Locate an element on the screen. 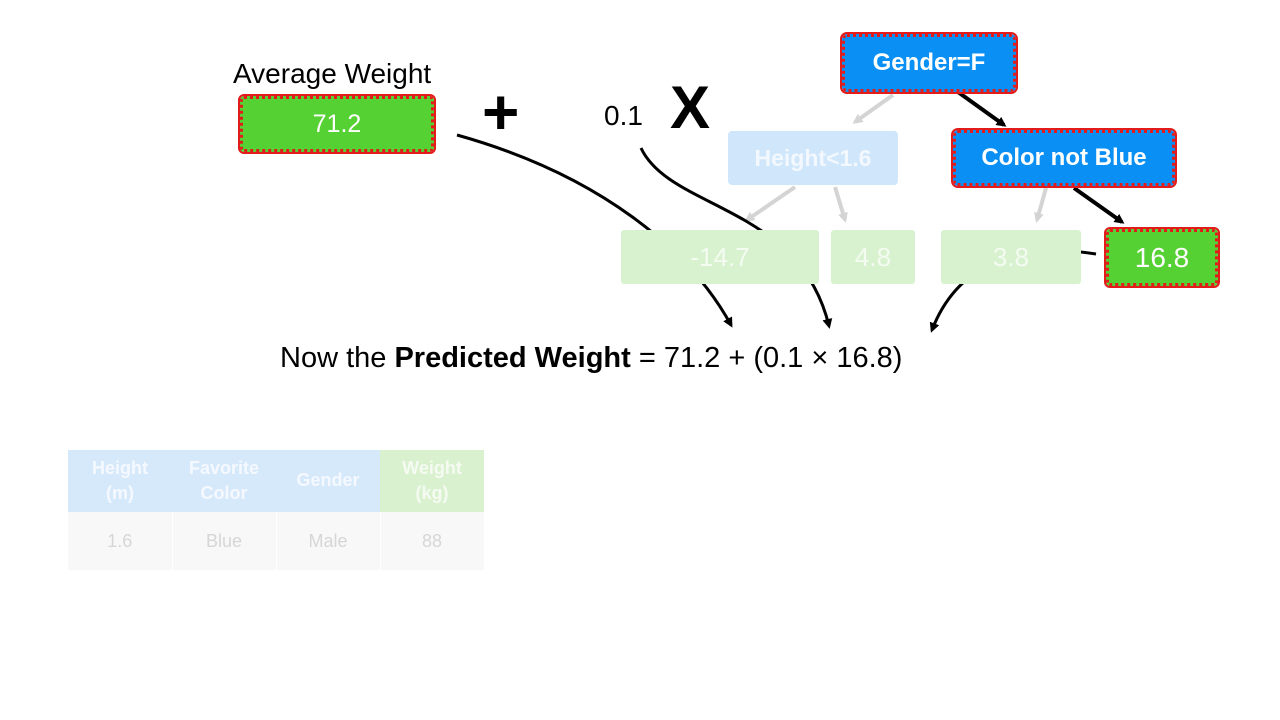 This screenshot has height=720, width=1280. table-header-color: Favorite Color is located at coordinates (224, 481).